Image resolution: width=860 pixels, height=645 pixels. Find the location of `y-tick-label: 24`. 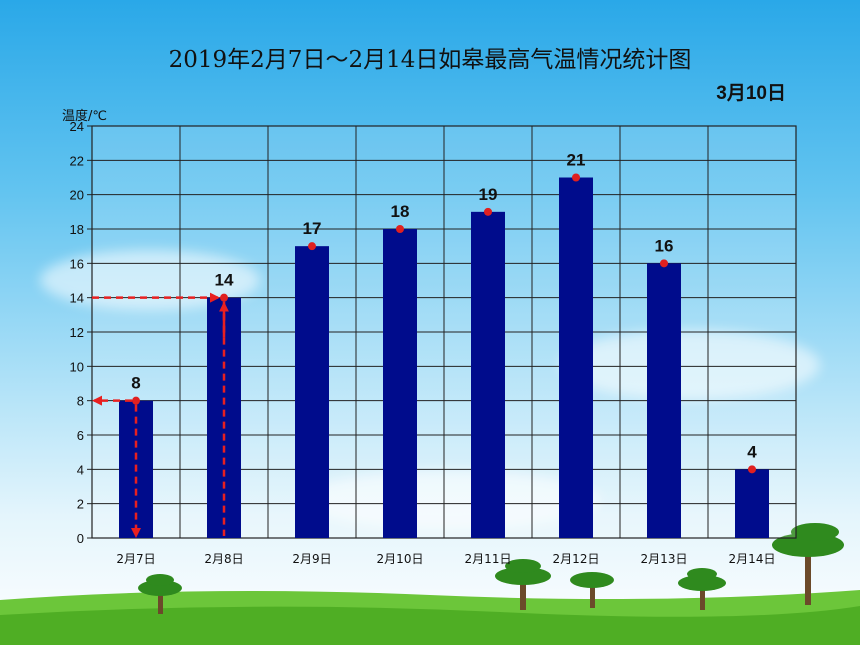

y-tick-label: 24 is located at coordinates (77, 126).